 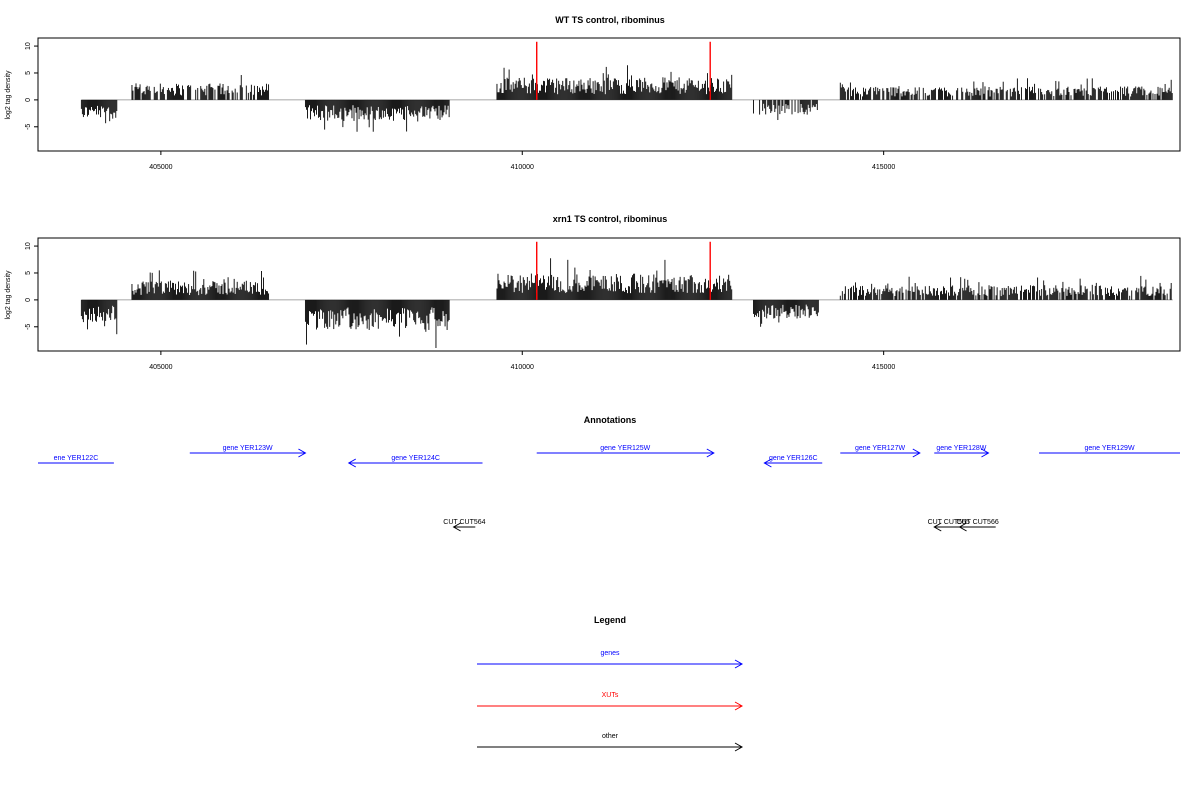 I want to click on gene-label: gene YER128W, so click(x=961, y=448).